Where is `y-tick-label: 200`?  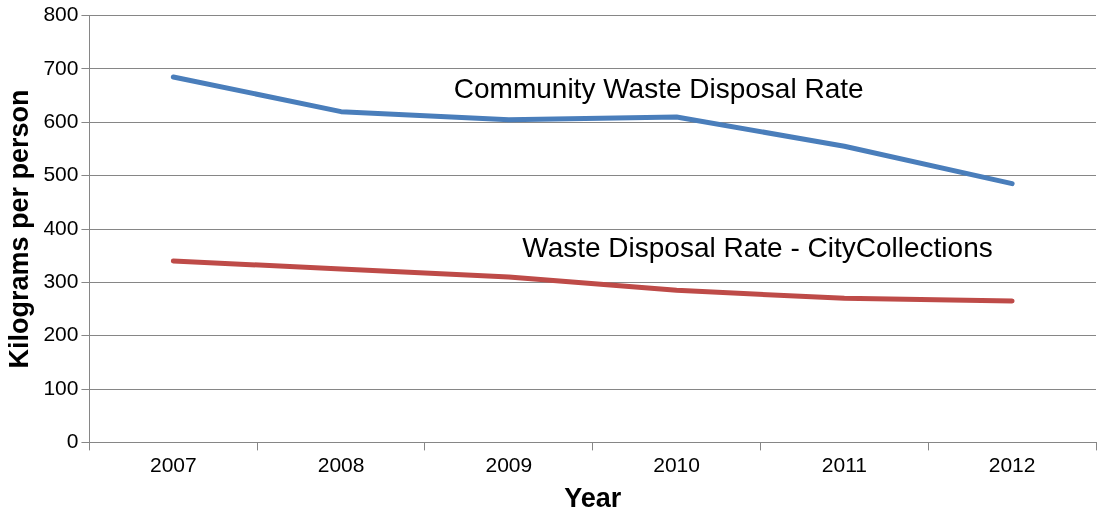
y-tick-label: 200 is located at coordinates (61, 334).